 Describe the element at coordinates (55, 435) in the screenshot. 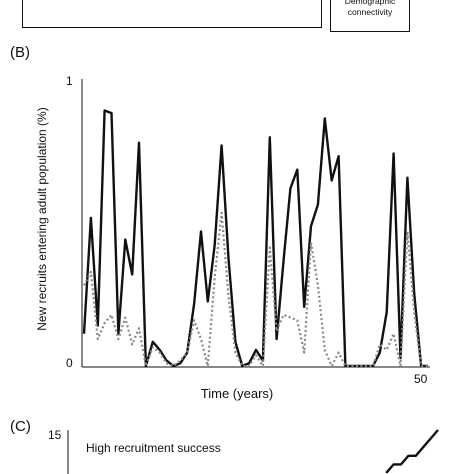

I see `panel-c-y-tick-max: 15` at that location.